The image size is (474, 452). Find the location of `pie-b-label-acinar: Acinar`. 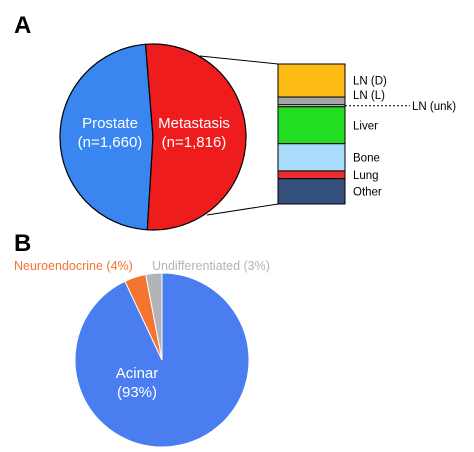

pie-b-label-acinar: Acinar is located at coordinates (137, 373).